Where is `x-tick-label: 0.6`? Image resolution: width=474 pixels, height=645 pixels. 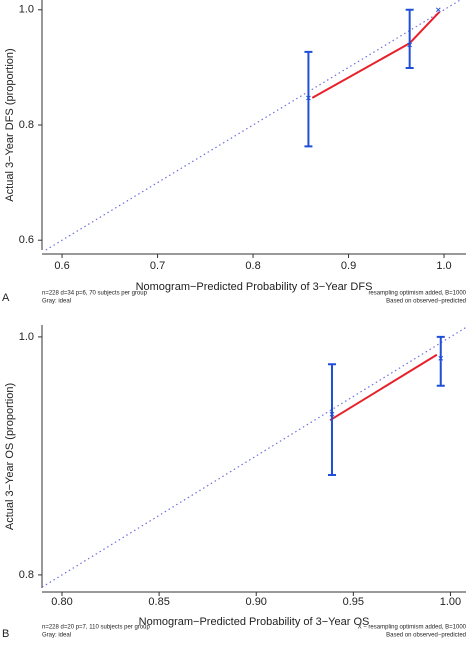
x-tick-label: 0.6 is located at coordinates (61, 266).